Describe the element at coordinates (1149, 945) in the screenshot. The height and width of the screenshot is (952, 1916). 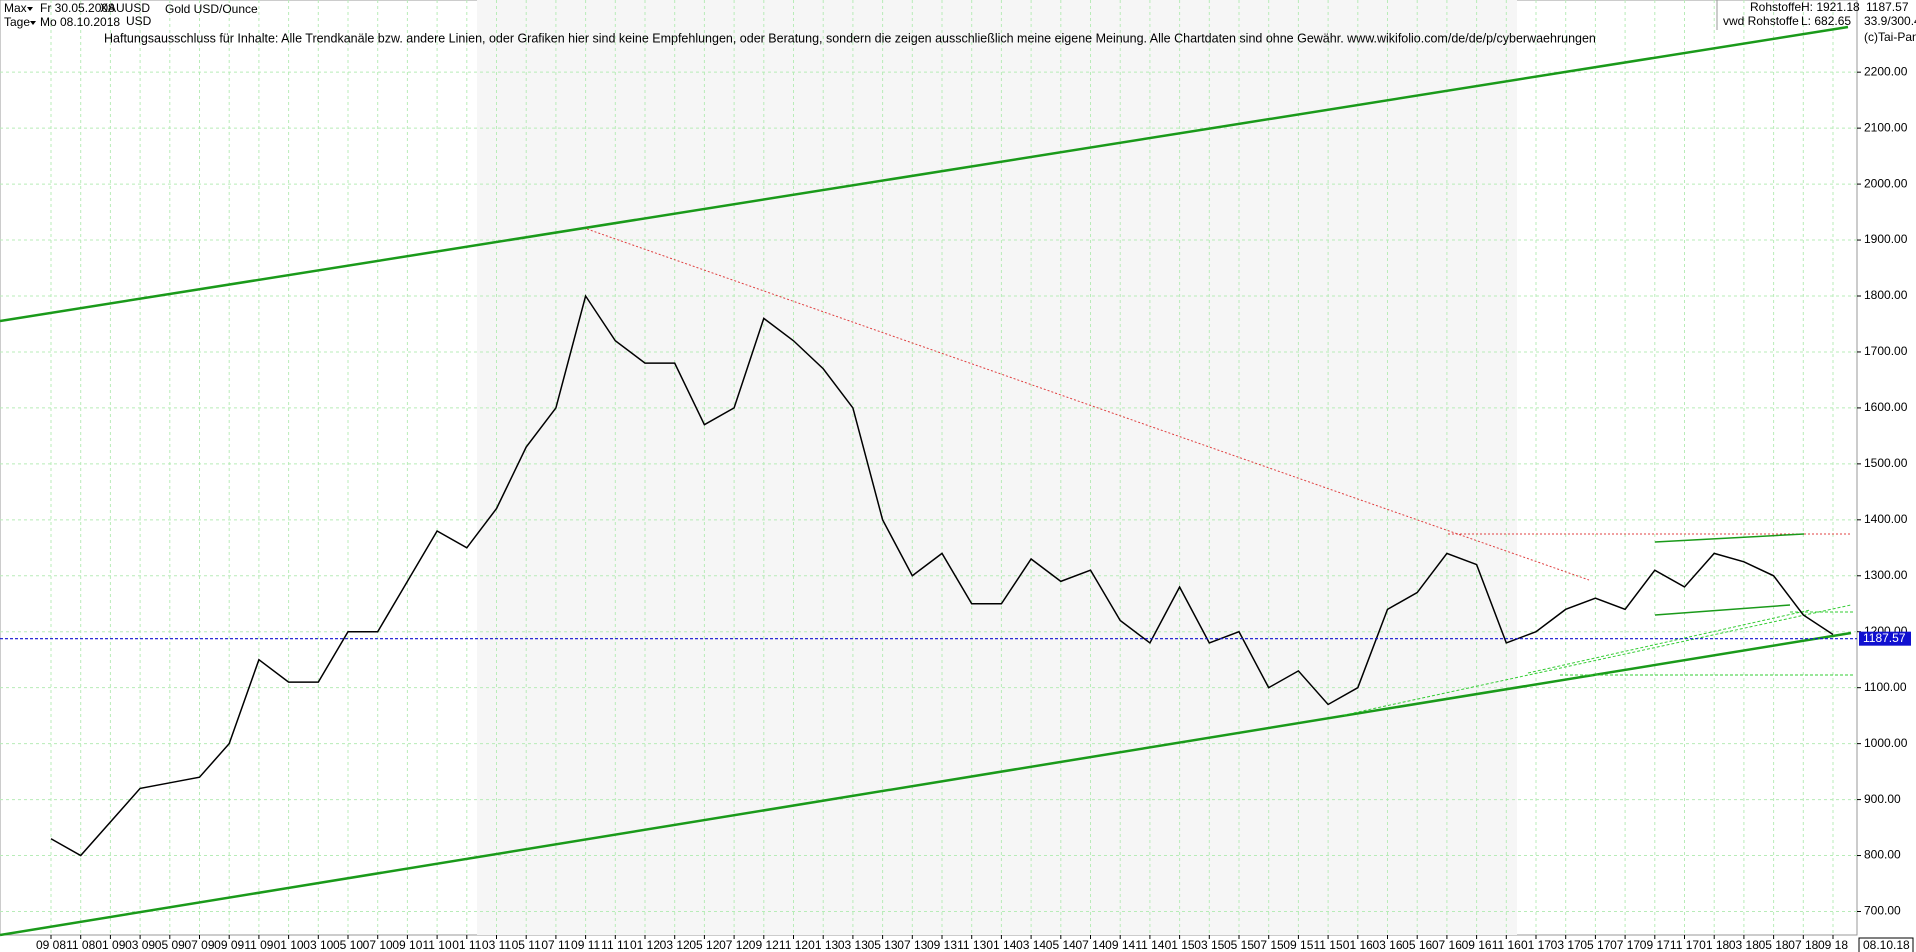
I see `x-tick-label: 11 14` at that location.